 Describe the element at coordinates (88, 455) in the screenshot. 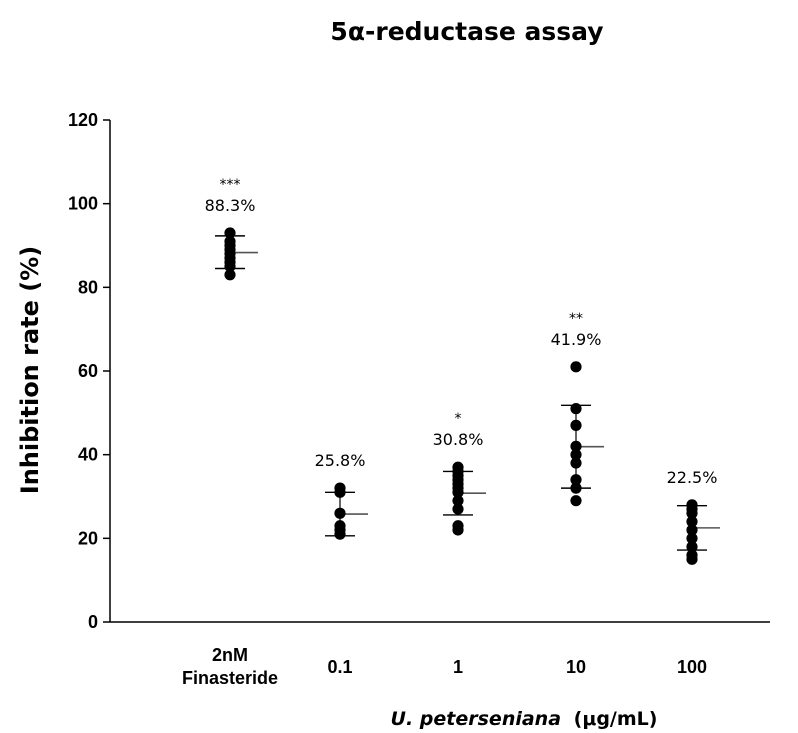

I see `y-tick-label: 40` at that location.